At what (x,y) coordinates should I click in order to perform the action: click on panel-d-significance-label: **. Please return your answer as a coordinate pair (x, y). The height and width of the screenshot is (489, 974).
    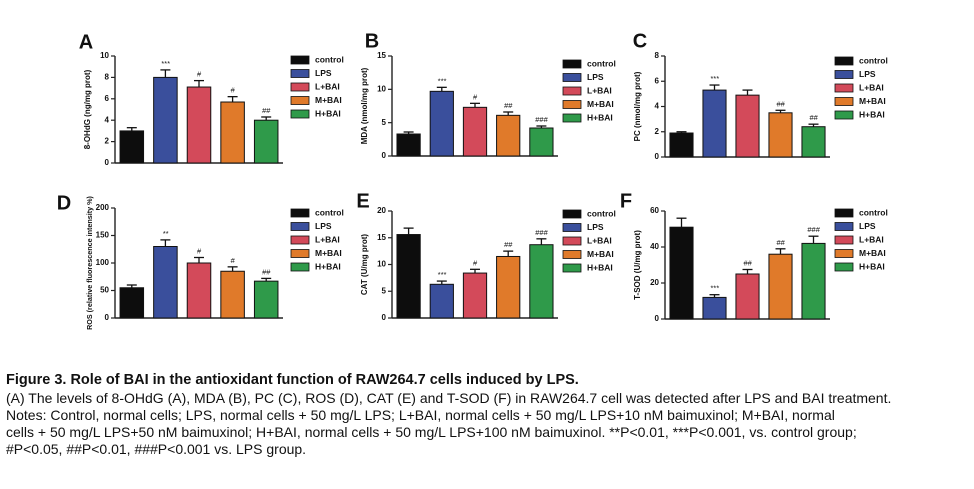
    Looking at the image, I should click on (165, 233).